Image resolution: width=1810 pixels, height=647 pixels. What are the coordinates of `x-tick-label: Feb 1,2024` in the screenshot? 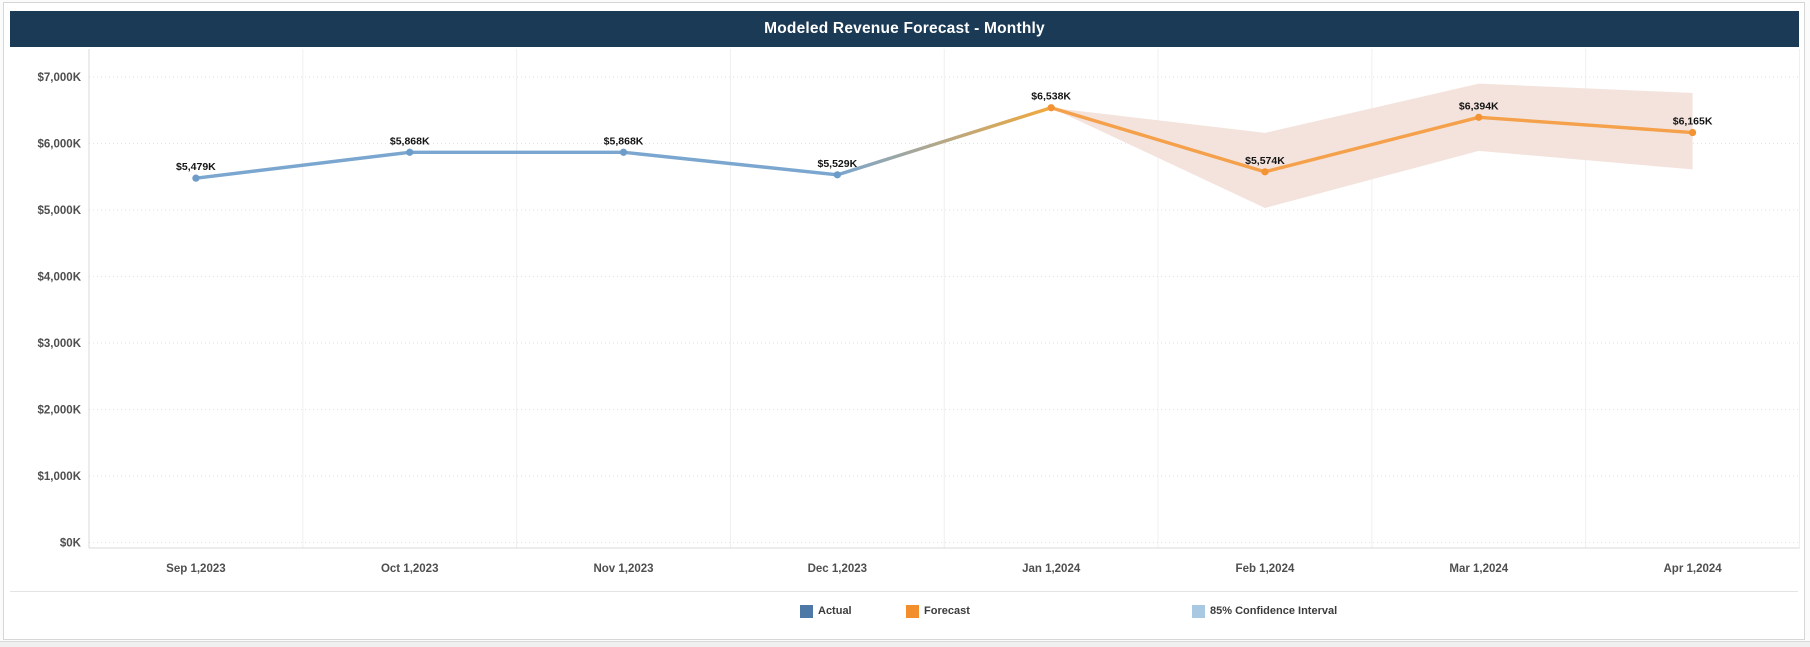 It's located at (1265, 569).